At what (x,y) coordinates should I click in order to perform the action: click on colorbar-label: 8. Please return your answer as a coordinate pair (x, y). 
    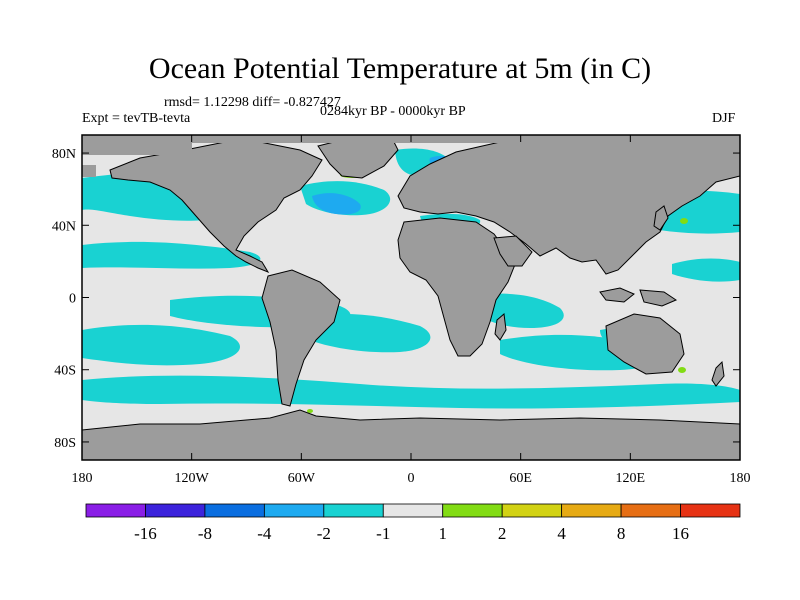
    Looking at the image, I should click on (621, 533).